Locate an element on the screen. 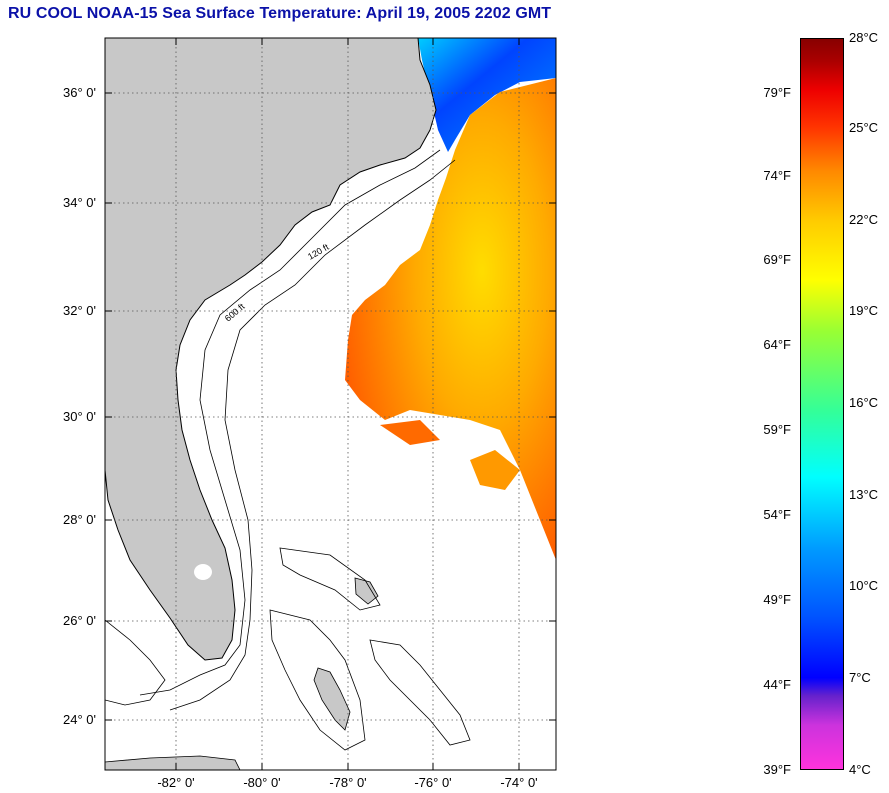  lake-okeechobee is located at coordinates (203, 572).